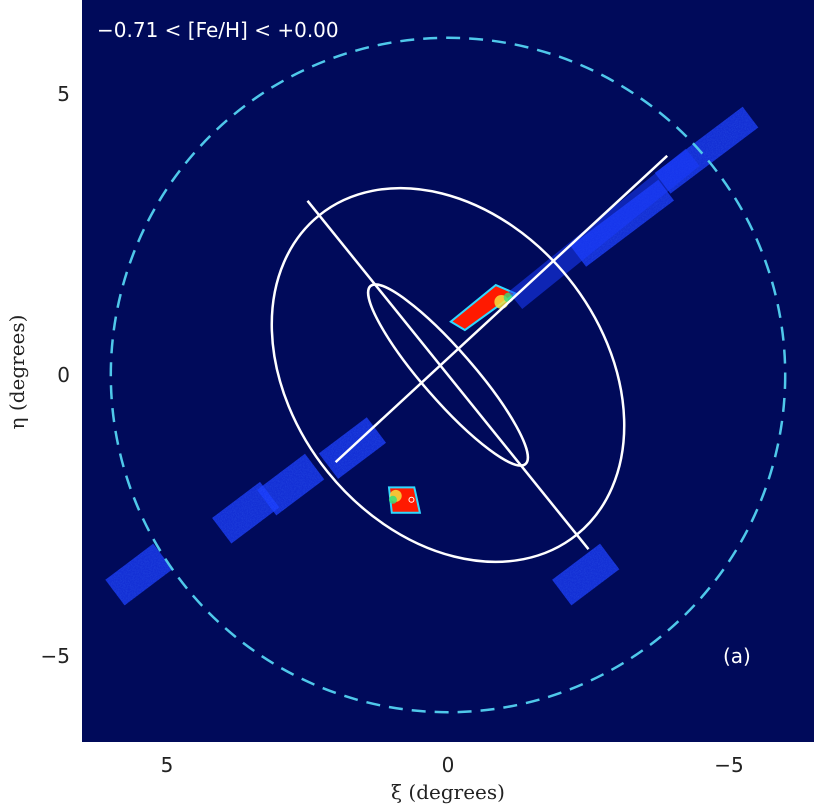 The height and width of the screenshot is (807, 830). Describe the element at coordinates (55, 656) in the screenshot. I see `y-tick-label: −5` at that location.